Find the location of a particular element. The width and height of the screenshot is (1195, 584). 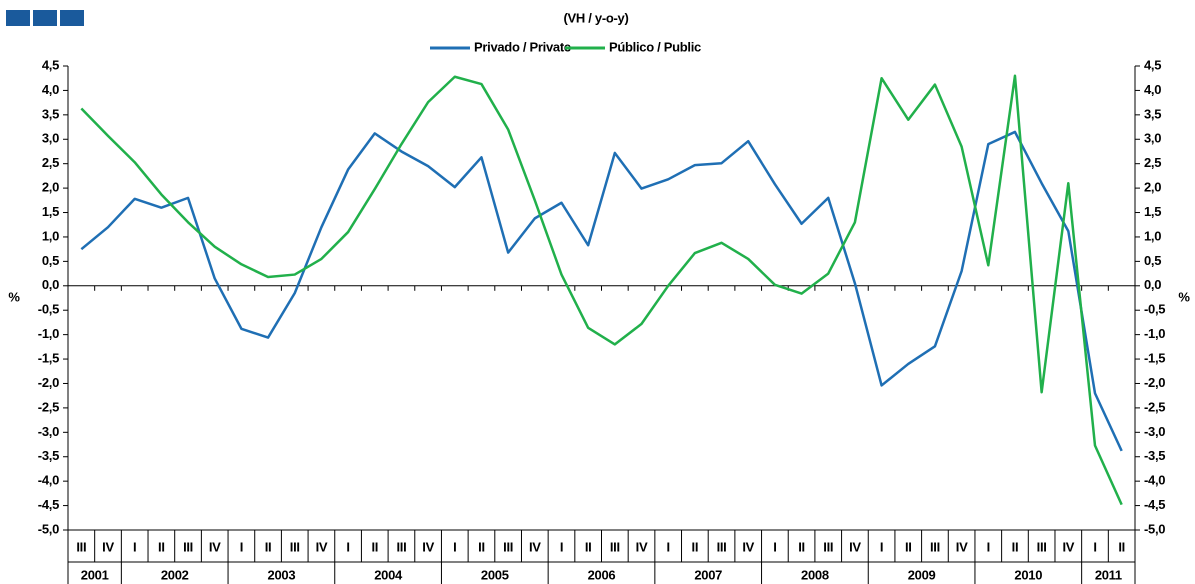

y-tick-label: -1,0 is located at coordinates (48, 333).